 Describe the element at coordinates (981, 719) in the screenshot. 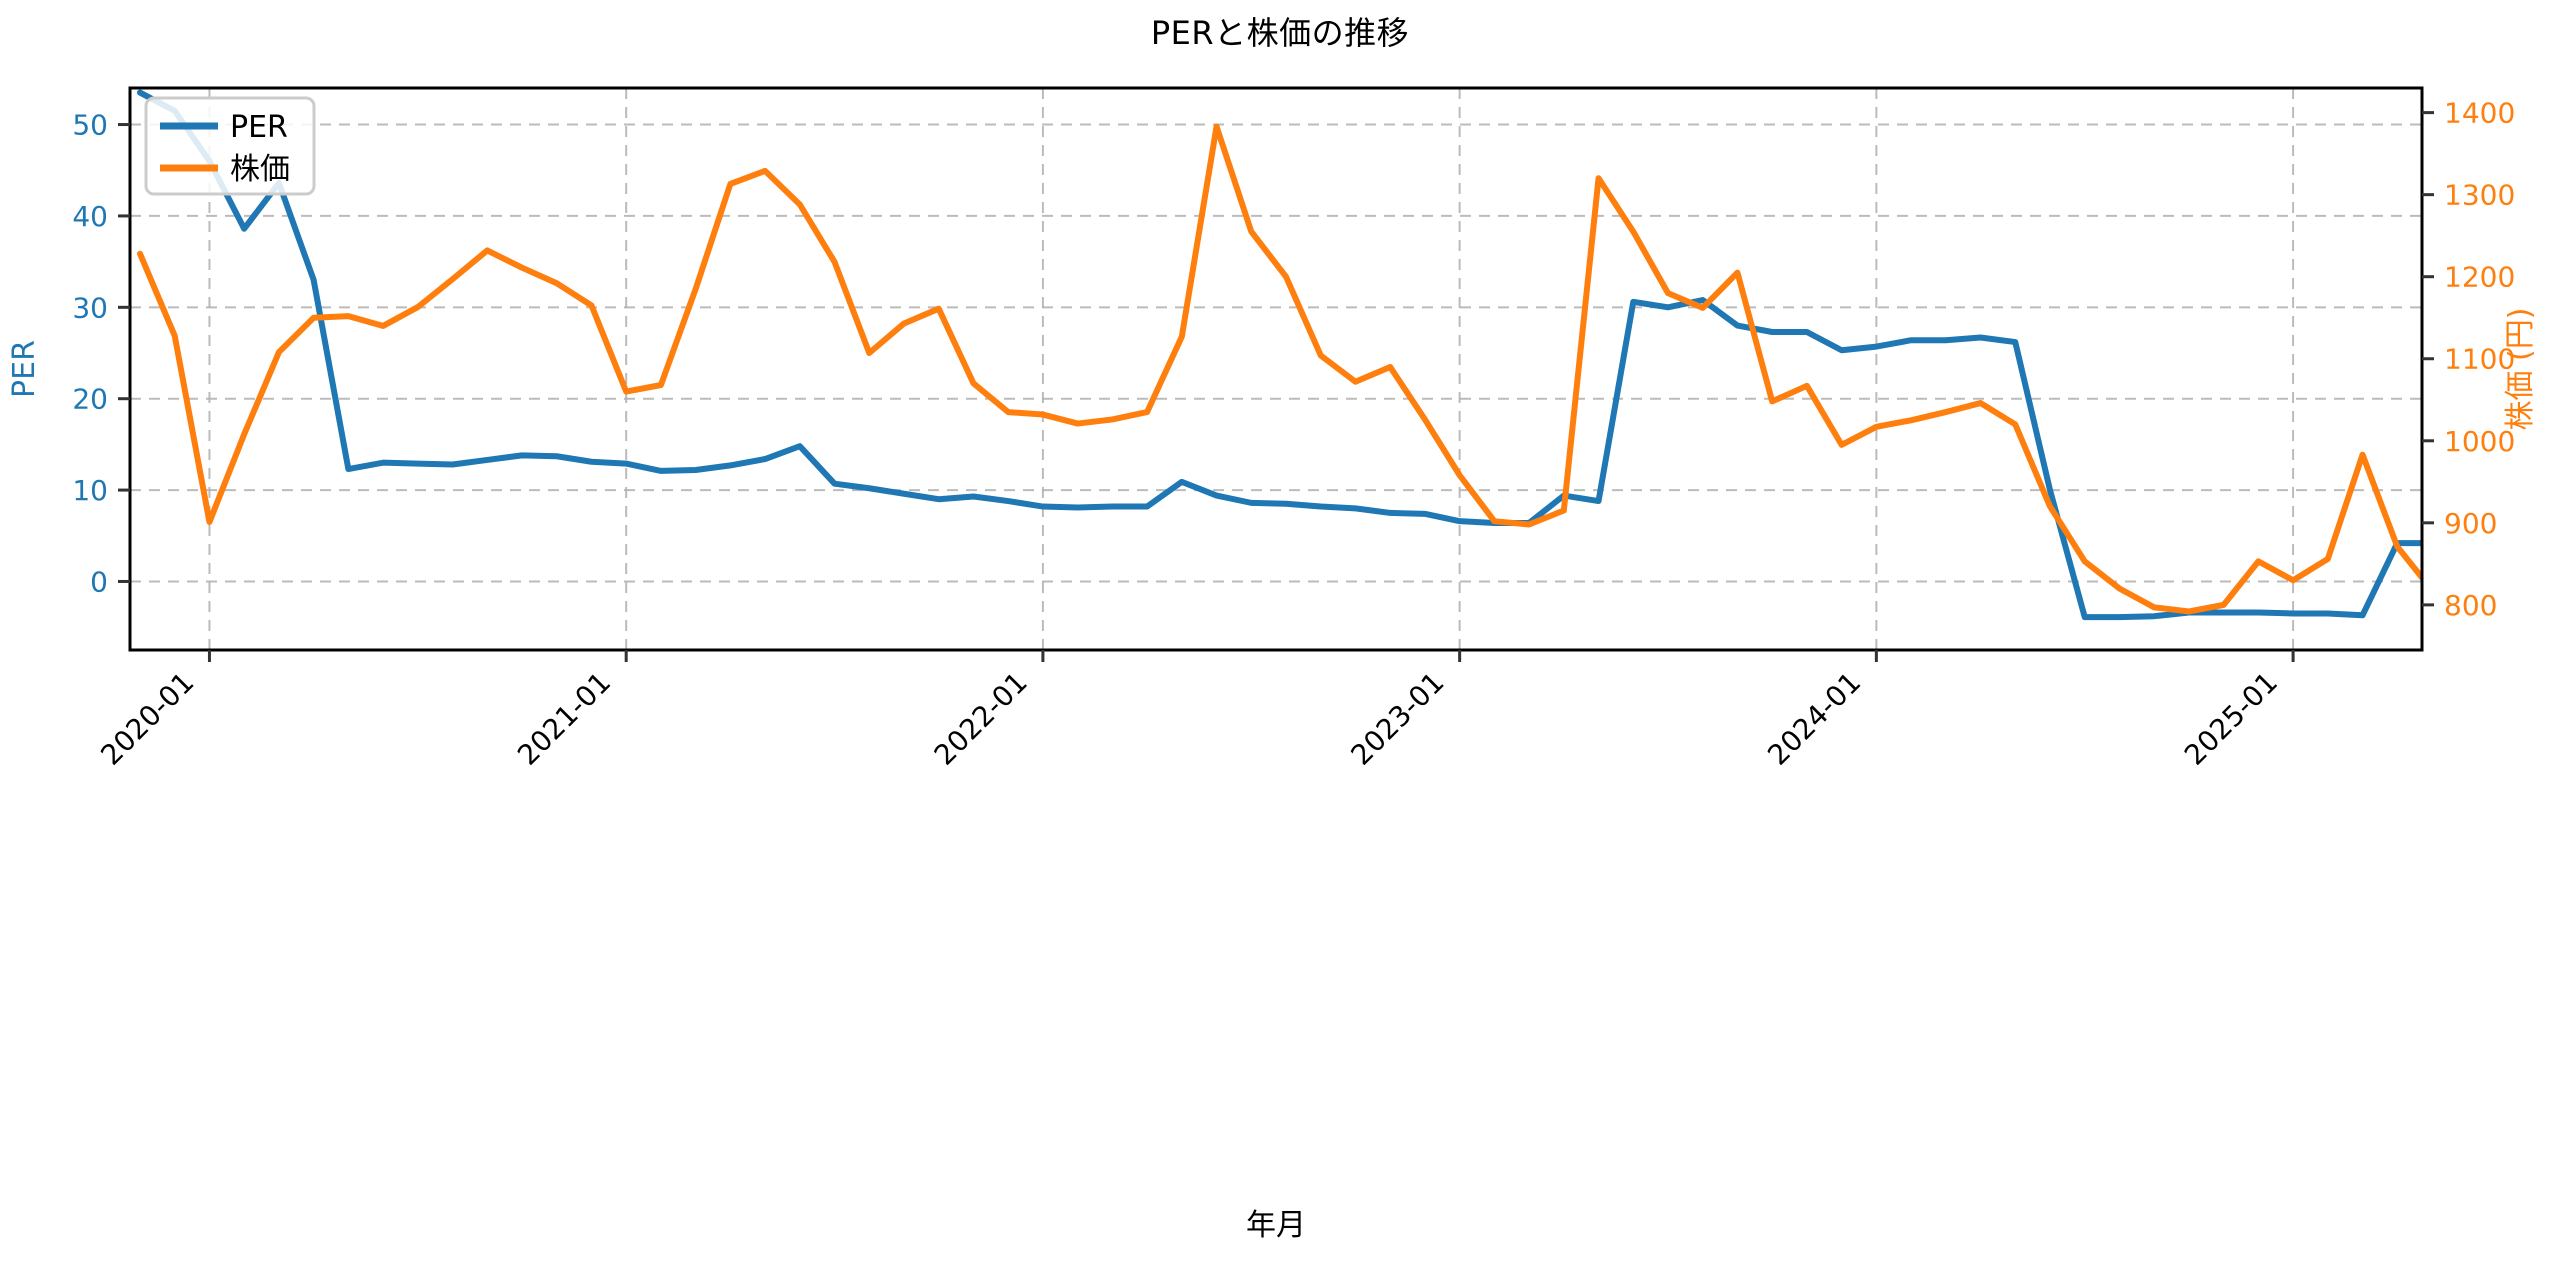

I see `x-tick-label: 2022-01` at that location.